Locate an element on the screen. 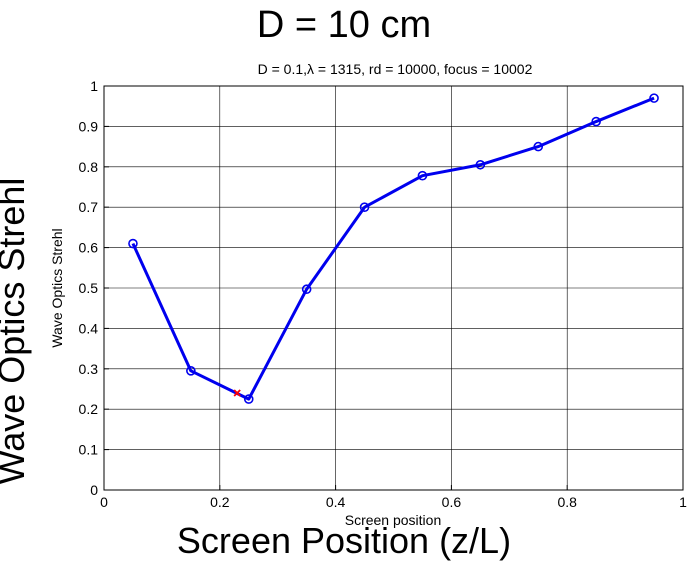 Image resolution: width=688 pixels, height=579 pixels. y-tick-label: 0.1 is located at coordinates (89, 450).